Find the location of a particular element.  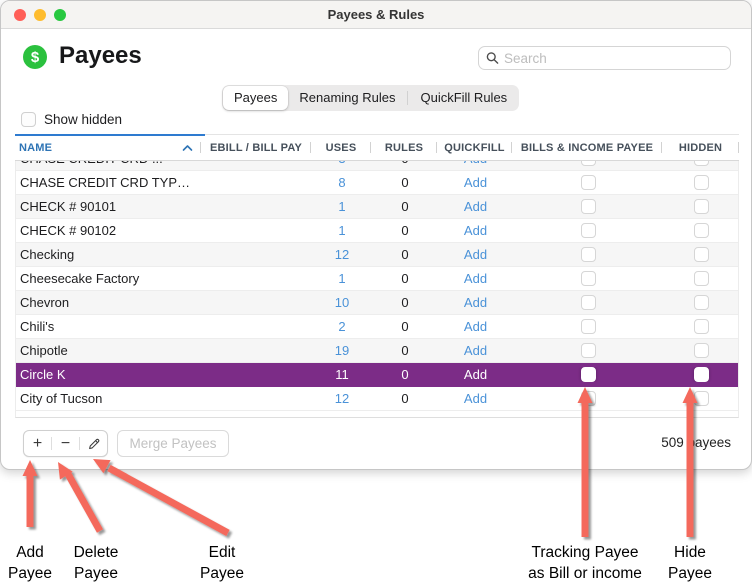

view-tabs: Payees Renaming Rules QuickFill Rules is located at coordinates (371, 98).